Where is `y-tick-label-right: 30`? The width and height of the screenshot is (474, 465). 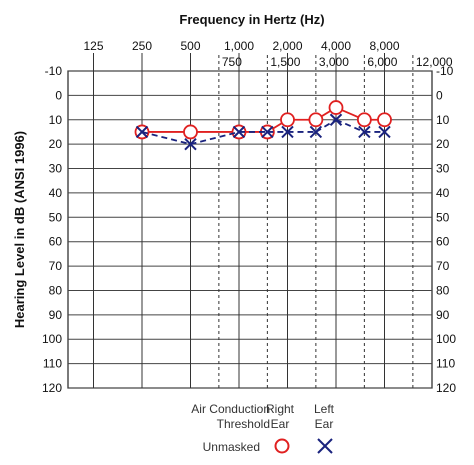
y-tick-label-right: 30 is located at coordinates (443, 169).